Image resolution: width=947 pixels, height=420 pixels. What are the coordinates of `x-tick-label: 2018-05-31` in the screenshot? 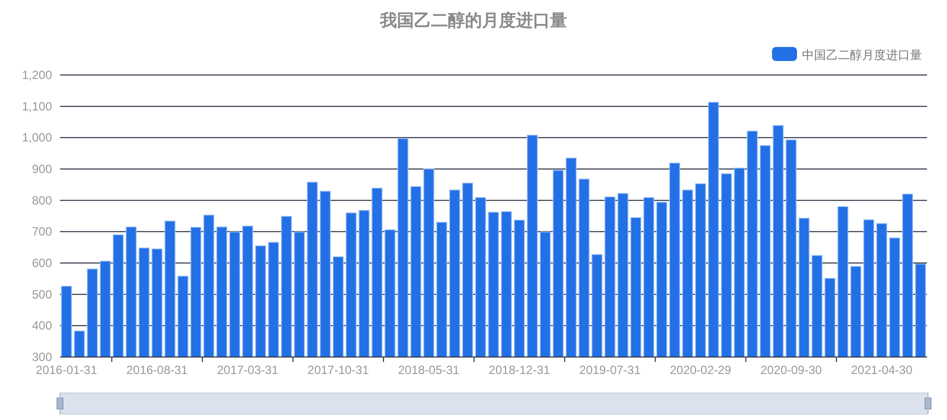 It's located at (429, 370).